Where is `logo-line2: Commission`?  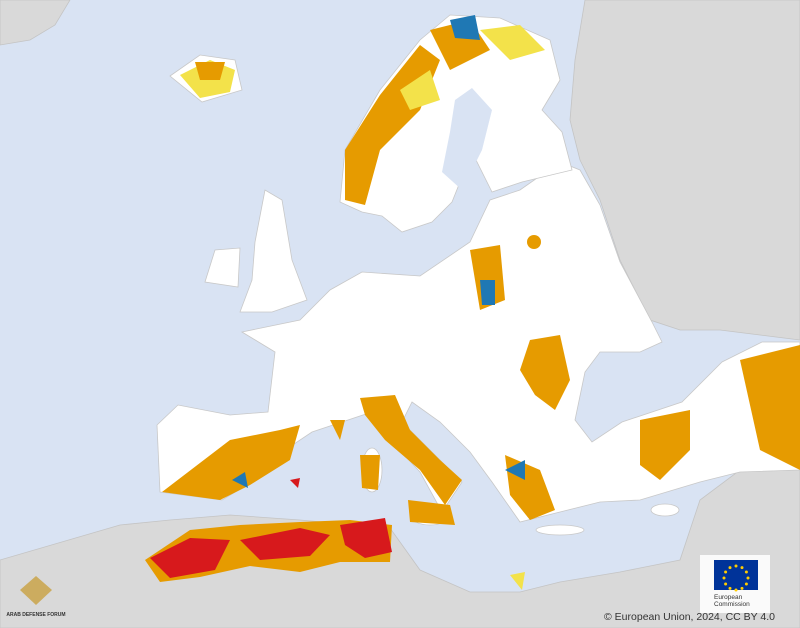
logo-line2: Commission is located at coordinates (732, 604).